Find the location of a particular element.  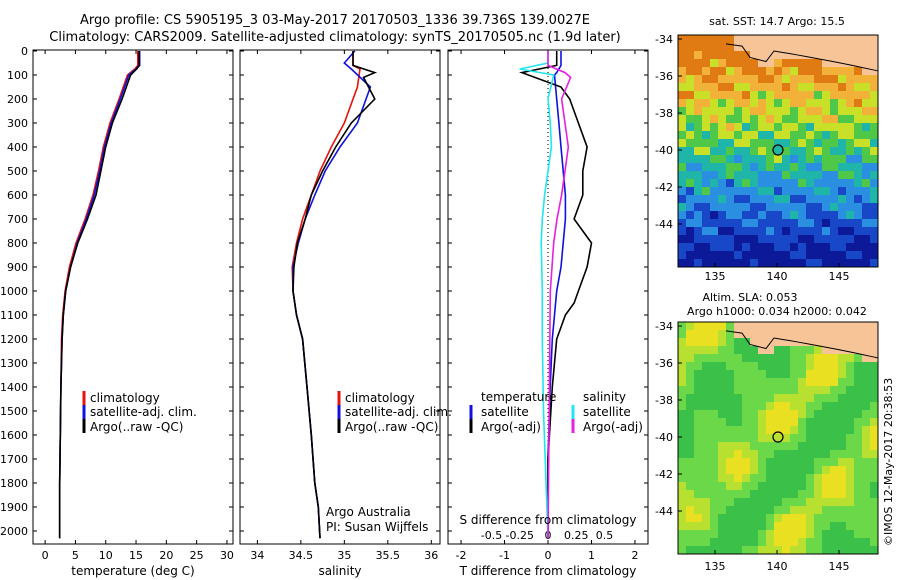

sst-map is located at coordinates (778, 151).